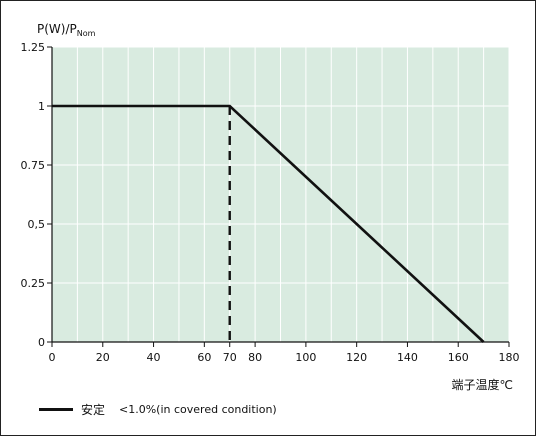 This screenshot has height=436, width=536. What do you see at coordinates (154, 357) in the screenshot?
I see `x-tick-label: 40` at bounding box center [154, 357].